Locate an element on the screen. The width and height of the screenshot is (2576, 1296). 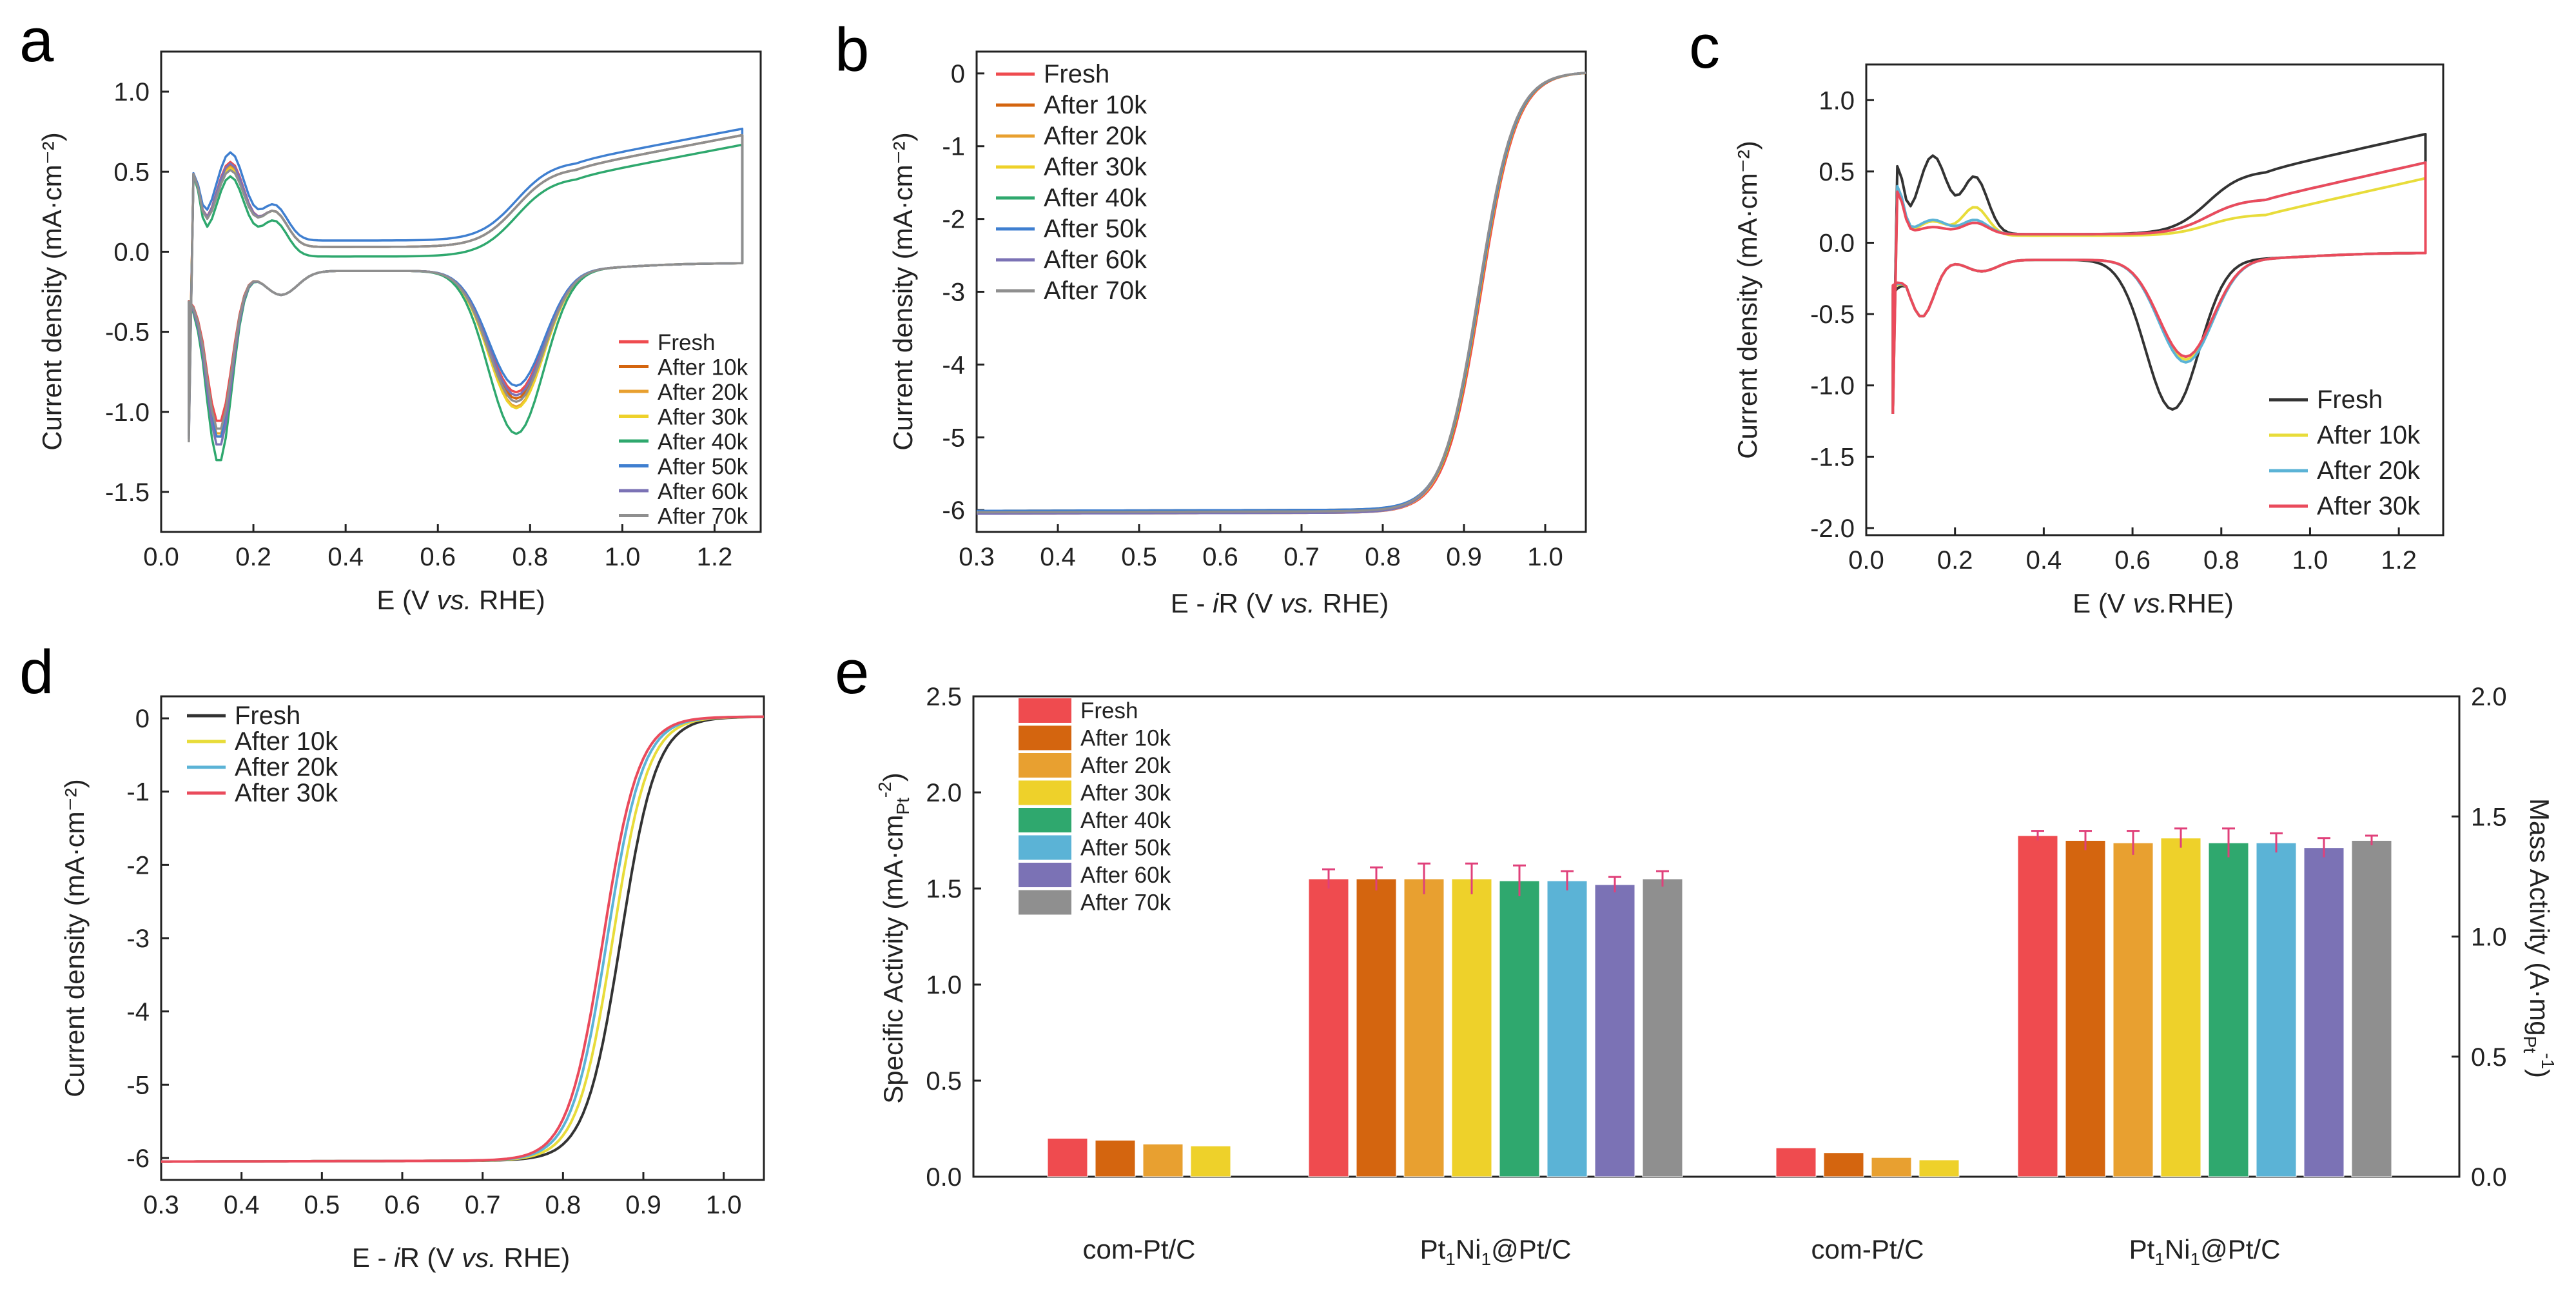
panel-c-ytick-label: -0.5 is located at coordinates (1833, 314).